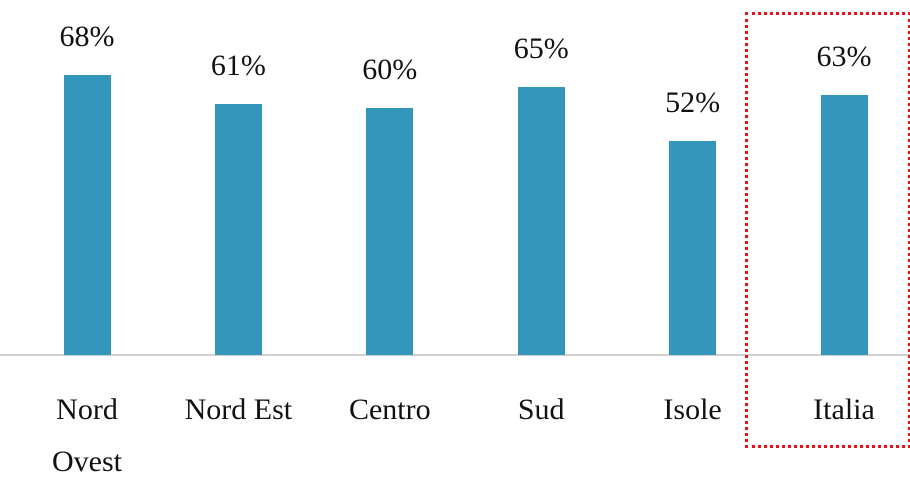  I want to click on data-label: 60%, so click(390, 69).